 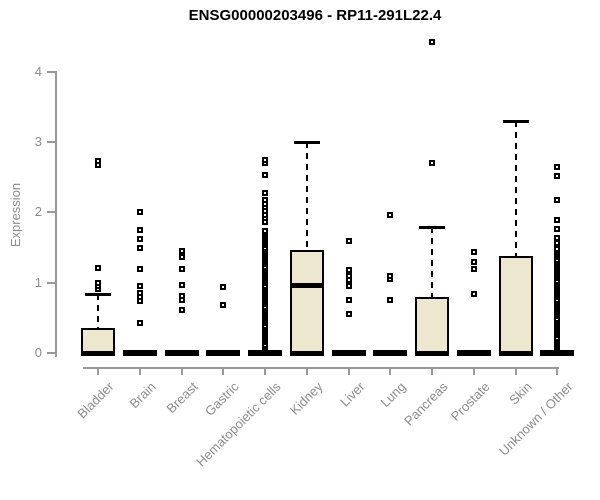 I want to click on flat-box-breast, so click(x=181, y=353).